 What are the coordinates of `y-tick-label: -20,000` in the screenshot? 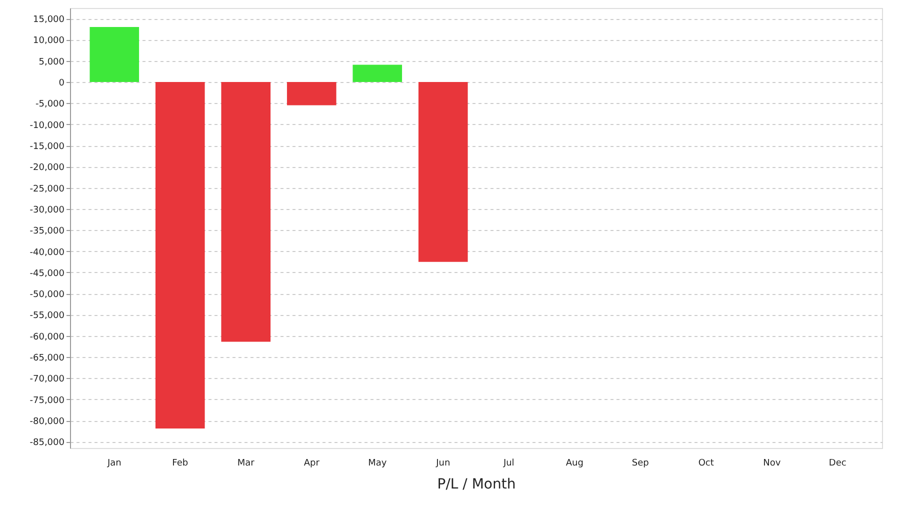 It's located at (47, 168).